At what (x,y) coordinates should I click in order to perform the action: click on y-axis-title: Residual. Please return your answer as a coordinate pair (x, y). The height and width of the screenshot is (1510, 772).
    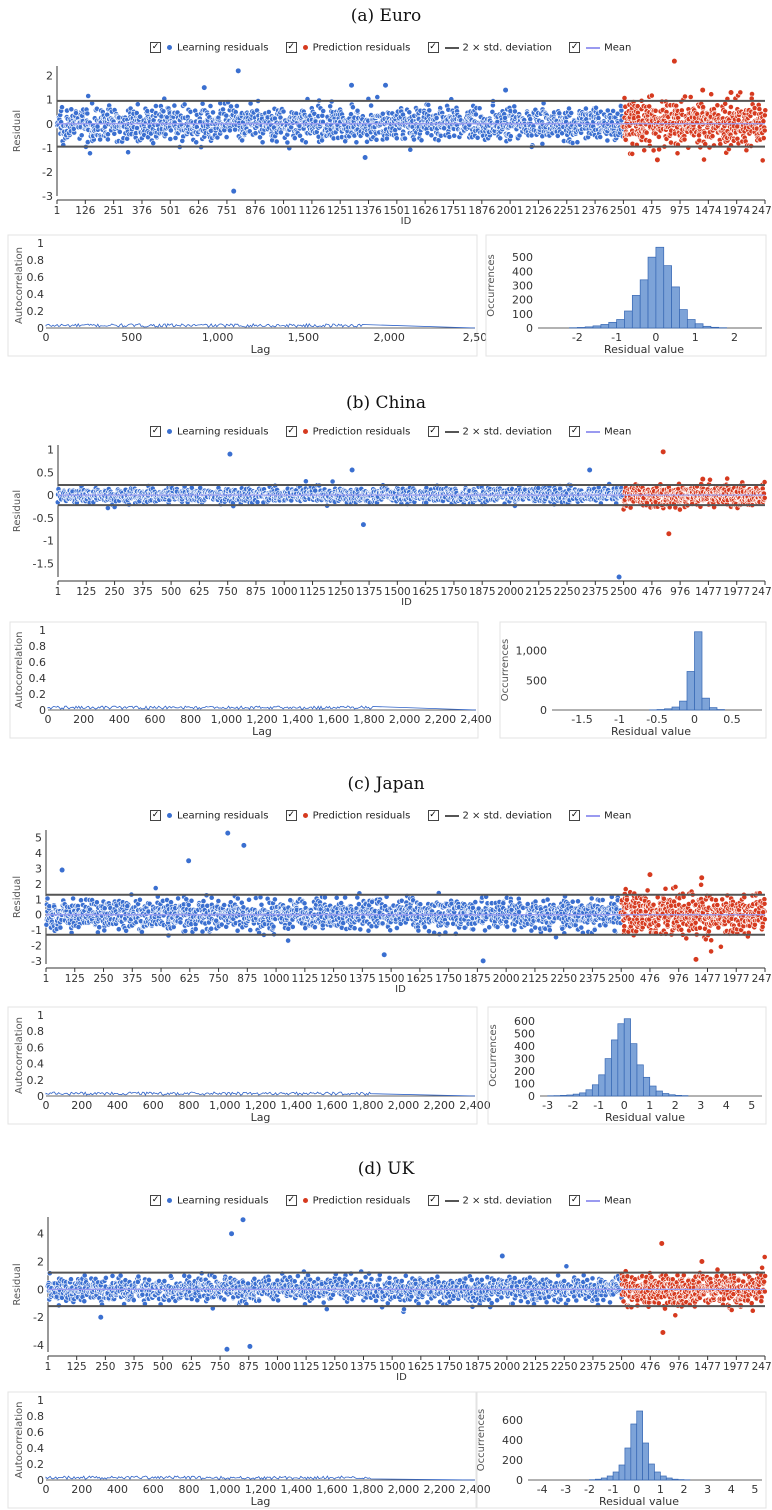
    Looking at the image, I should click on (17, 131).